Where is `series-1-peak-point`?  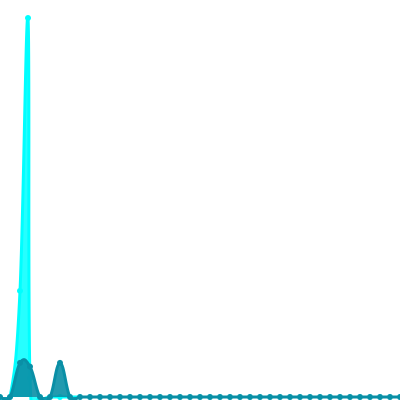
series-1-peak-point is located at coordinates (28, 18).